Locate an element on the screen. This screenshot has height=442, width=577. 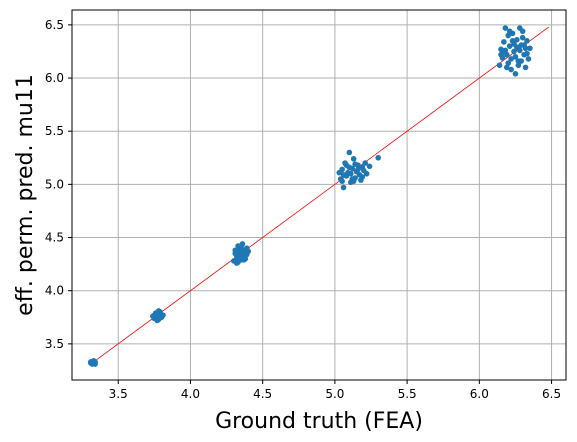
y-axis-ticks: 3.5 4.0 4.5 5.0 5.5 6.0 6.5 is located at coordinates (58, 184).